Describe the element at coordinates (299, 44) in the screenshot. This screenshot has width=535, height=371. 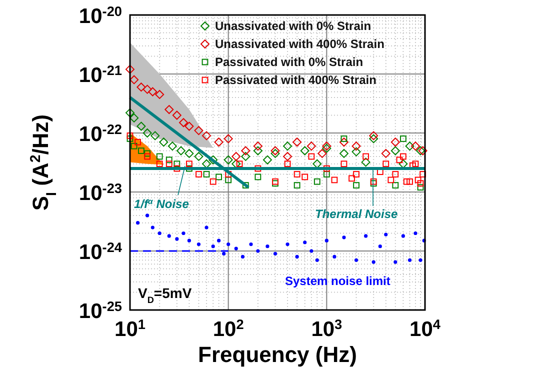
I see `legend-label: Unassivated with 400% Strain` at that location.